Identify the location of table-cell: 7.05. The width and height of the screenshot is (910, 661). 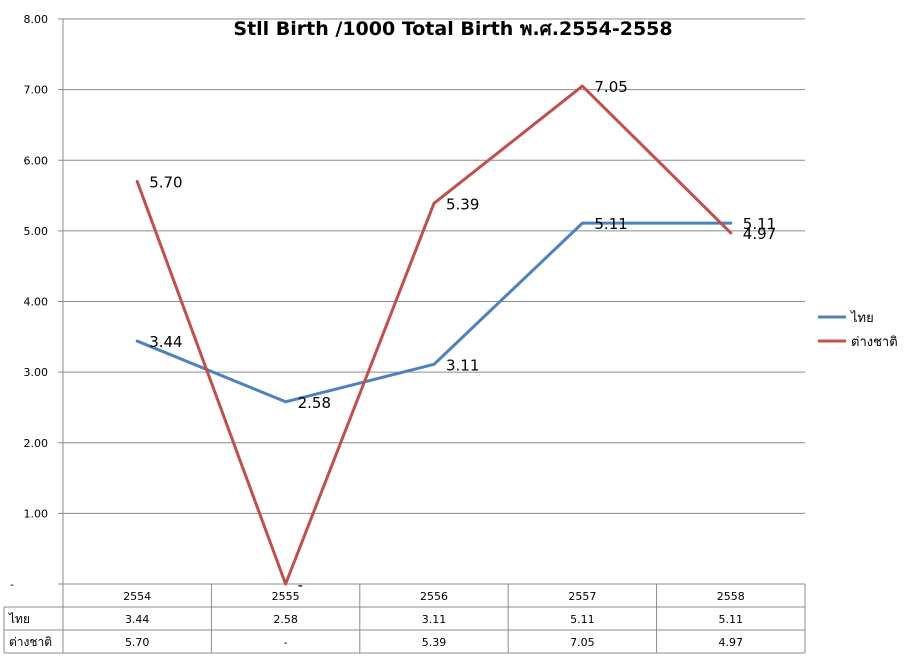
(582, 642).